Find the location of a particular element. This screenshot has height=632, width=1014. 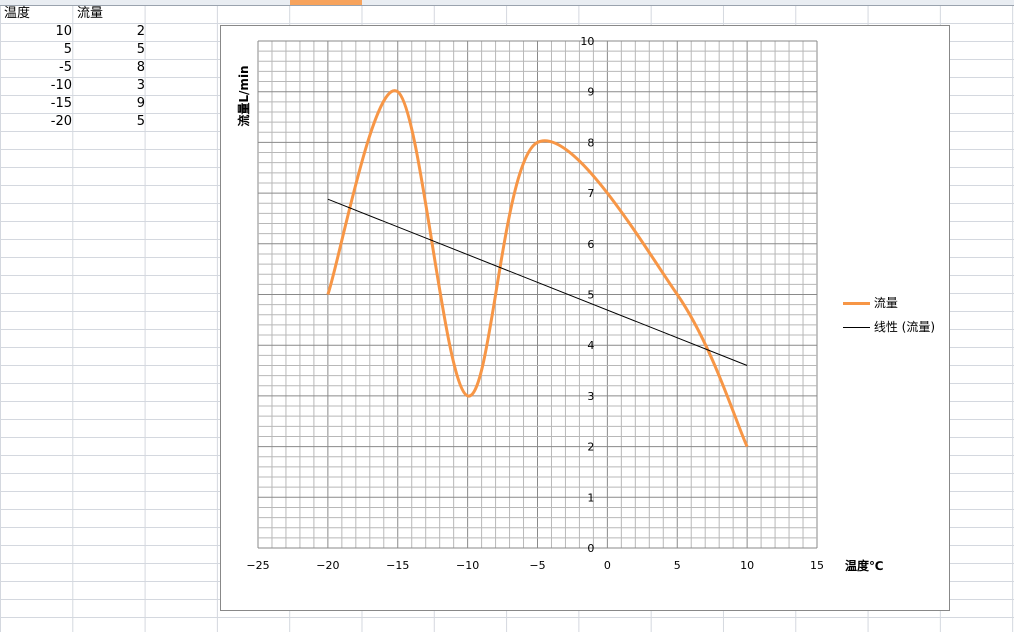

y-tick-label: 2 is located at coordinates (590, 447).